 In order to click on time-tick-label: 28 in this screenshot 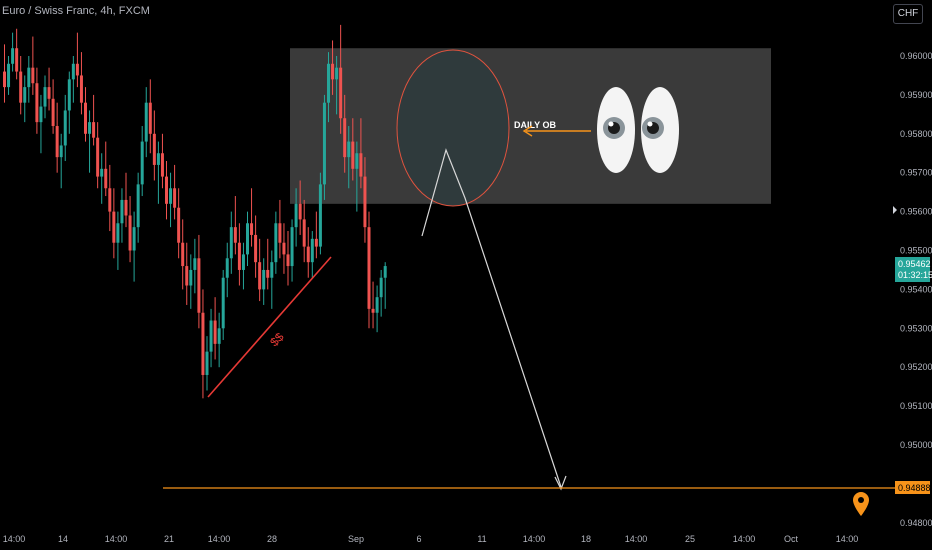, I will do `click(272, 539)`.